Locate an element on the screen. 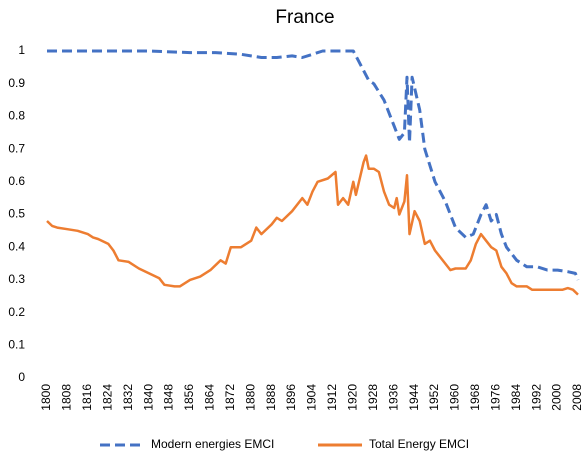  x-tick-label: 1864 is located at coordinates (210, 397).